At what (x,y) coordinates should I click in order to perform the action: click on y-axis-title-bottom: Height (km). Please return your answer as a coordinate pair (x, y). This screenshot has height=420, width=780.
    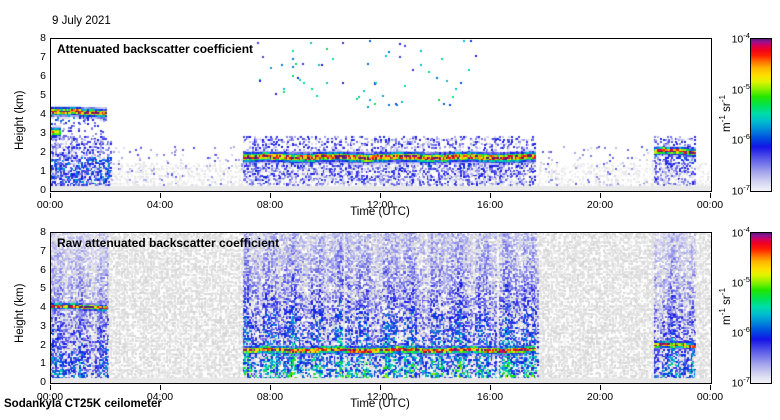
    Looking at the image, I should click on (20, 313).